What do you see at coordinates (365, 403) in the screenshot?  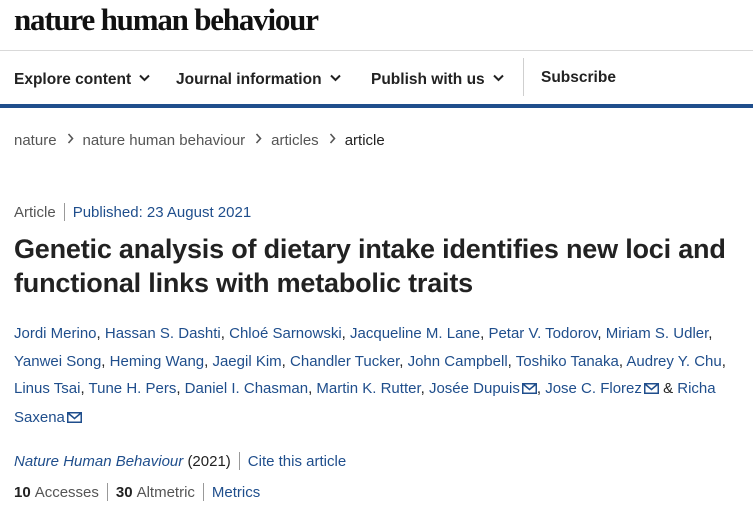 I see `author-link: Richa Saxena` at bounding box center [365, 403].